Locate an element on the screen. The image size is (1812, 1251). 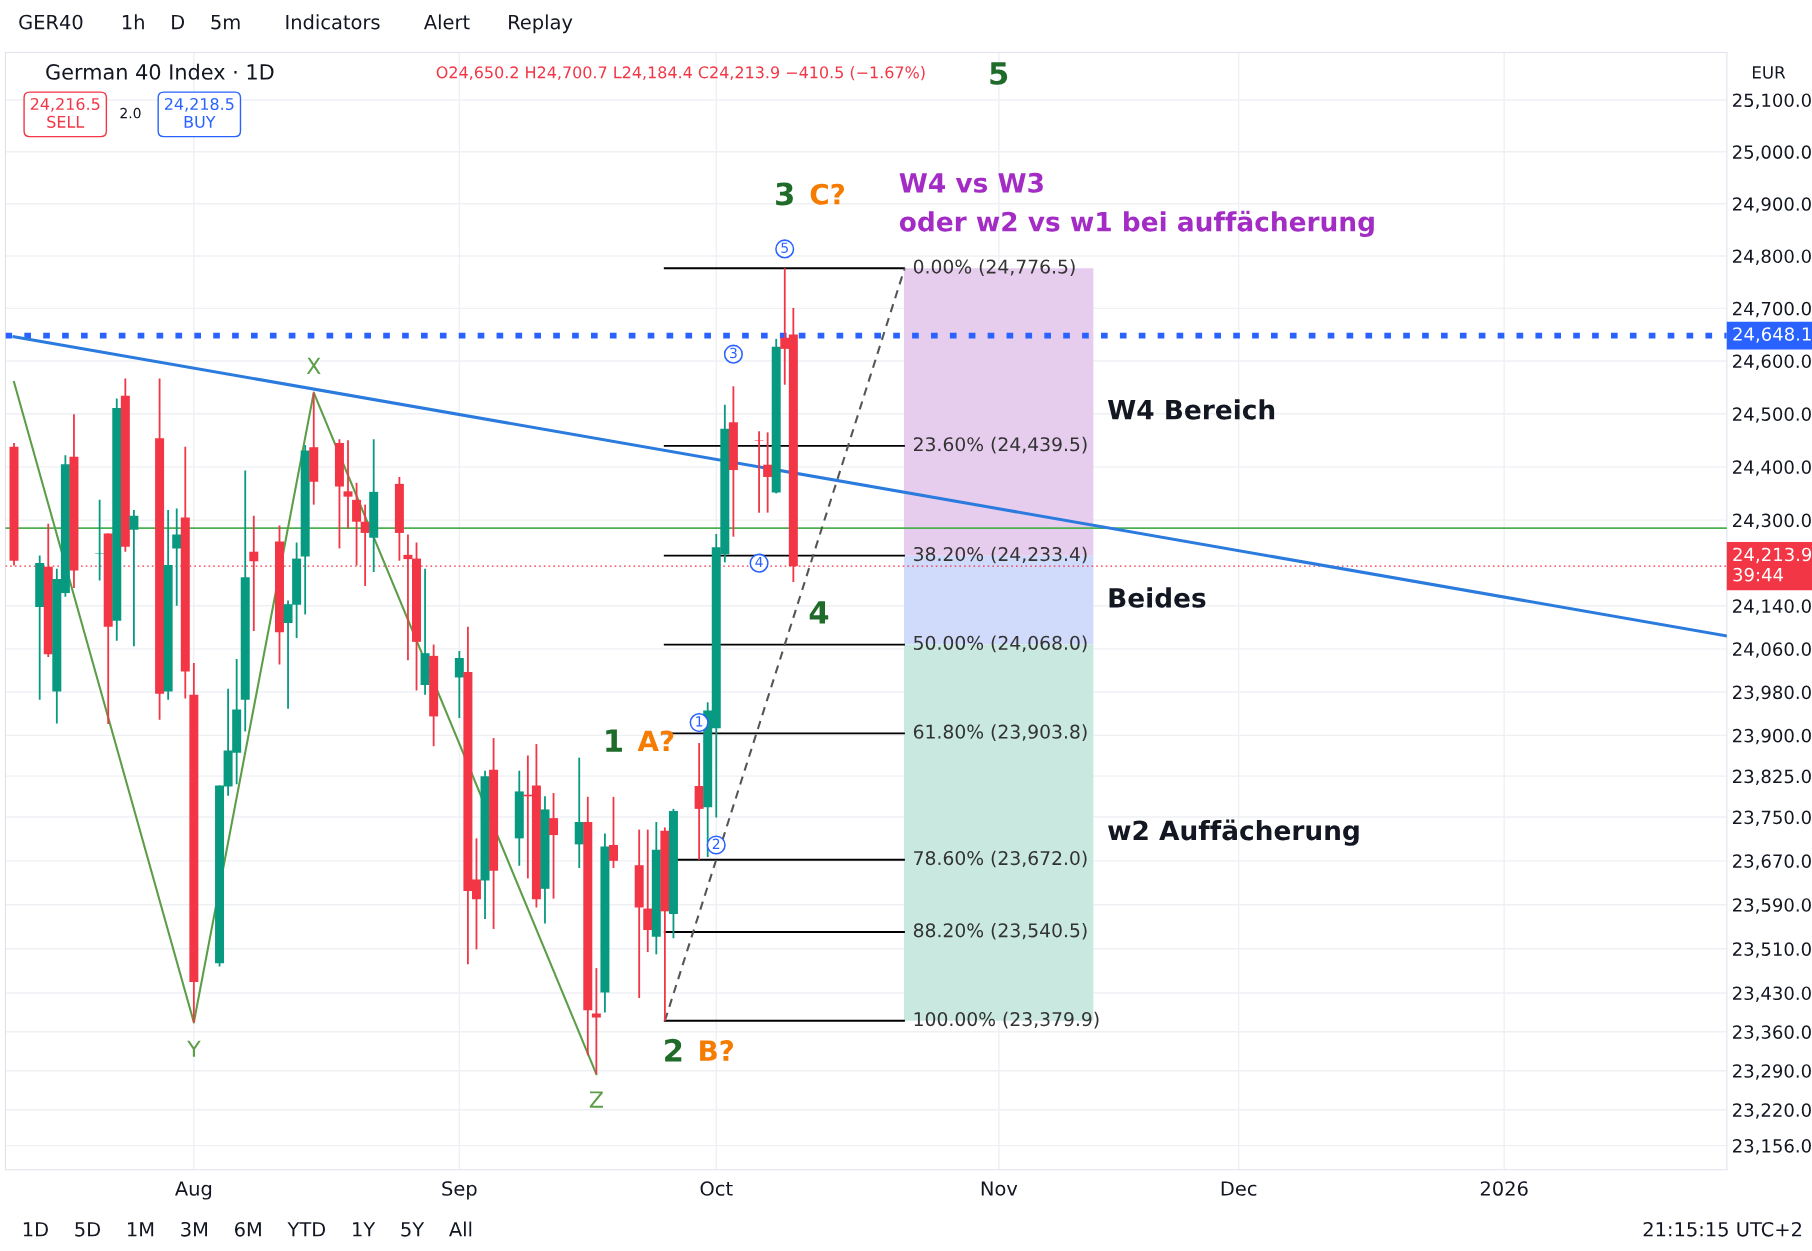
annotation: 24,218.5 BUY is located at coordinates (199, 112).